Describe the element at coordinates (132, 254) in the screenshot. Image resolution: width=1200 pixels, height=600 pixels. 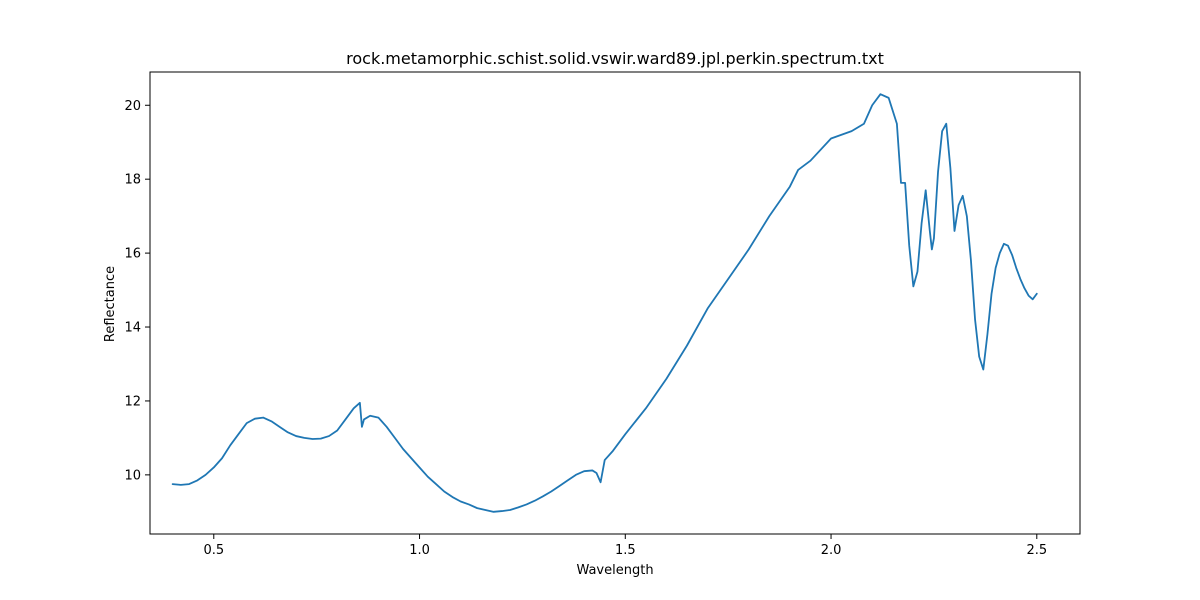
I see `y-tick-label: 16` at that location.